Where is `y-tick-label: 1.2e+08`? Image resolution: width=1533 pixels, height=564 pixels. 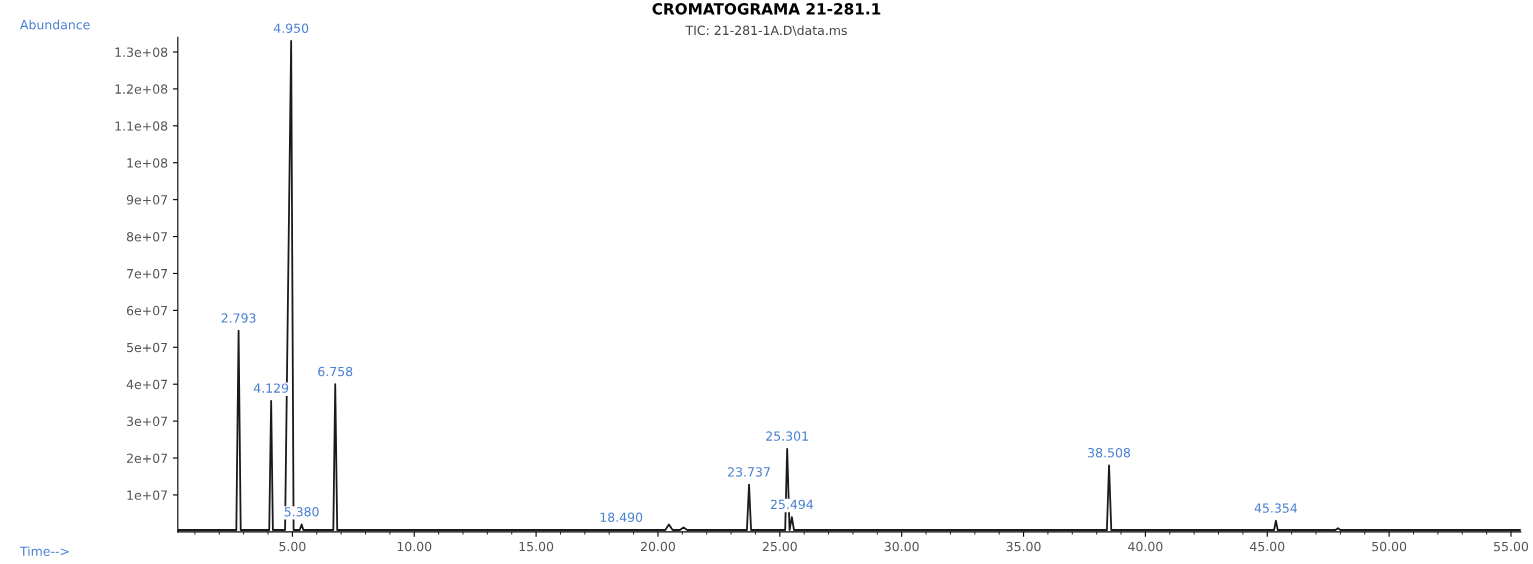
y-tick-label: 1.2e+08 is located at coordinates (141, 89).